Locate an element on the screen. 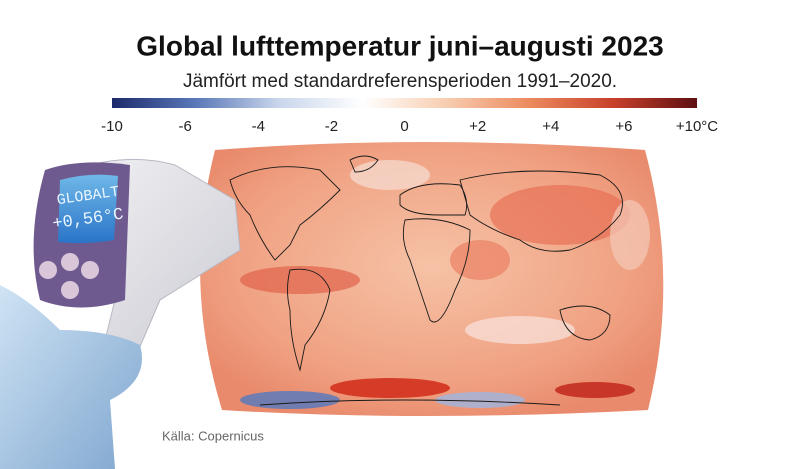 The height and width of the screenshot is (469, 800). source: Källa: Copernicus is located at coordinates (213, 435).